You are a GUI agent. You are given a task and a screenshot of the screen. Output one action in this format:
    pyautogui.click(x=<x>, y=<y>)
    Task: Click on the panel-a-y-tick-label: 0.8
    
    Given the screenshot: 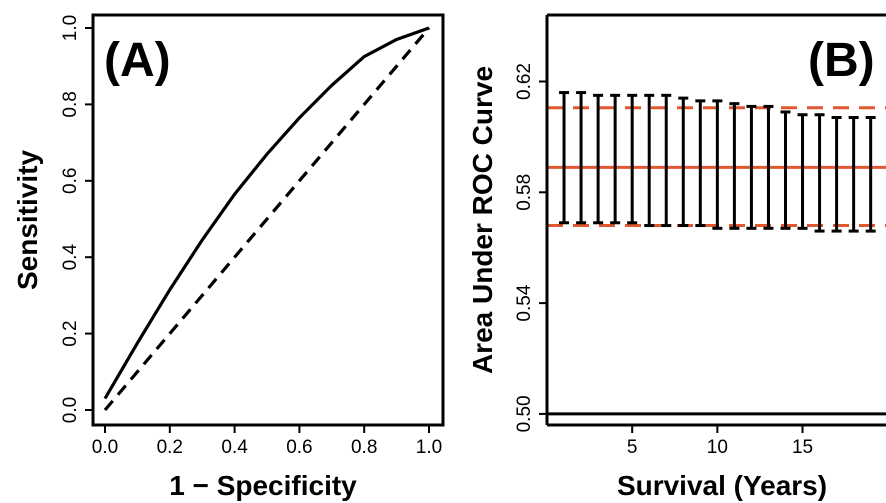 What is the action you would take?
    pyautogui.click(x=70, y=104)
    